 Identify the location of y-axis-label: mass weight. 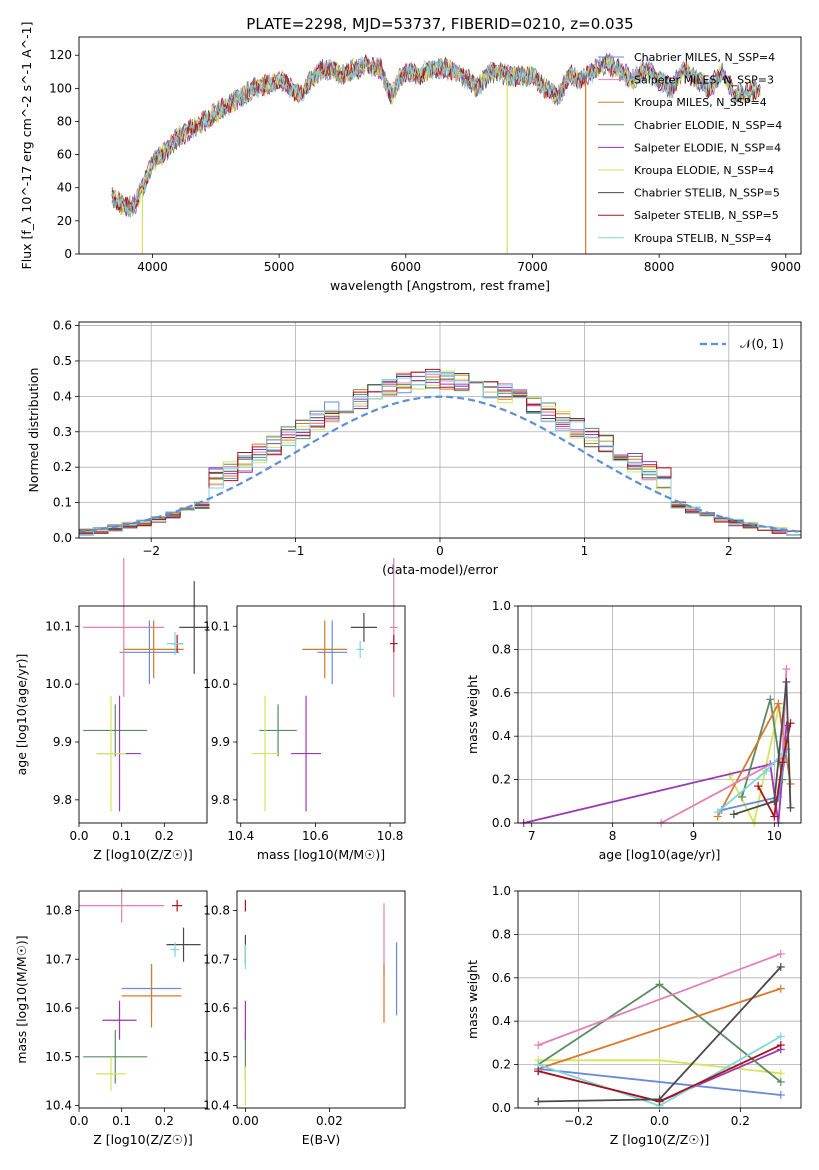
(472, 714).